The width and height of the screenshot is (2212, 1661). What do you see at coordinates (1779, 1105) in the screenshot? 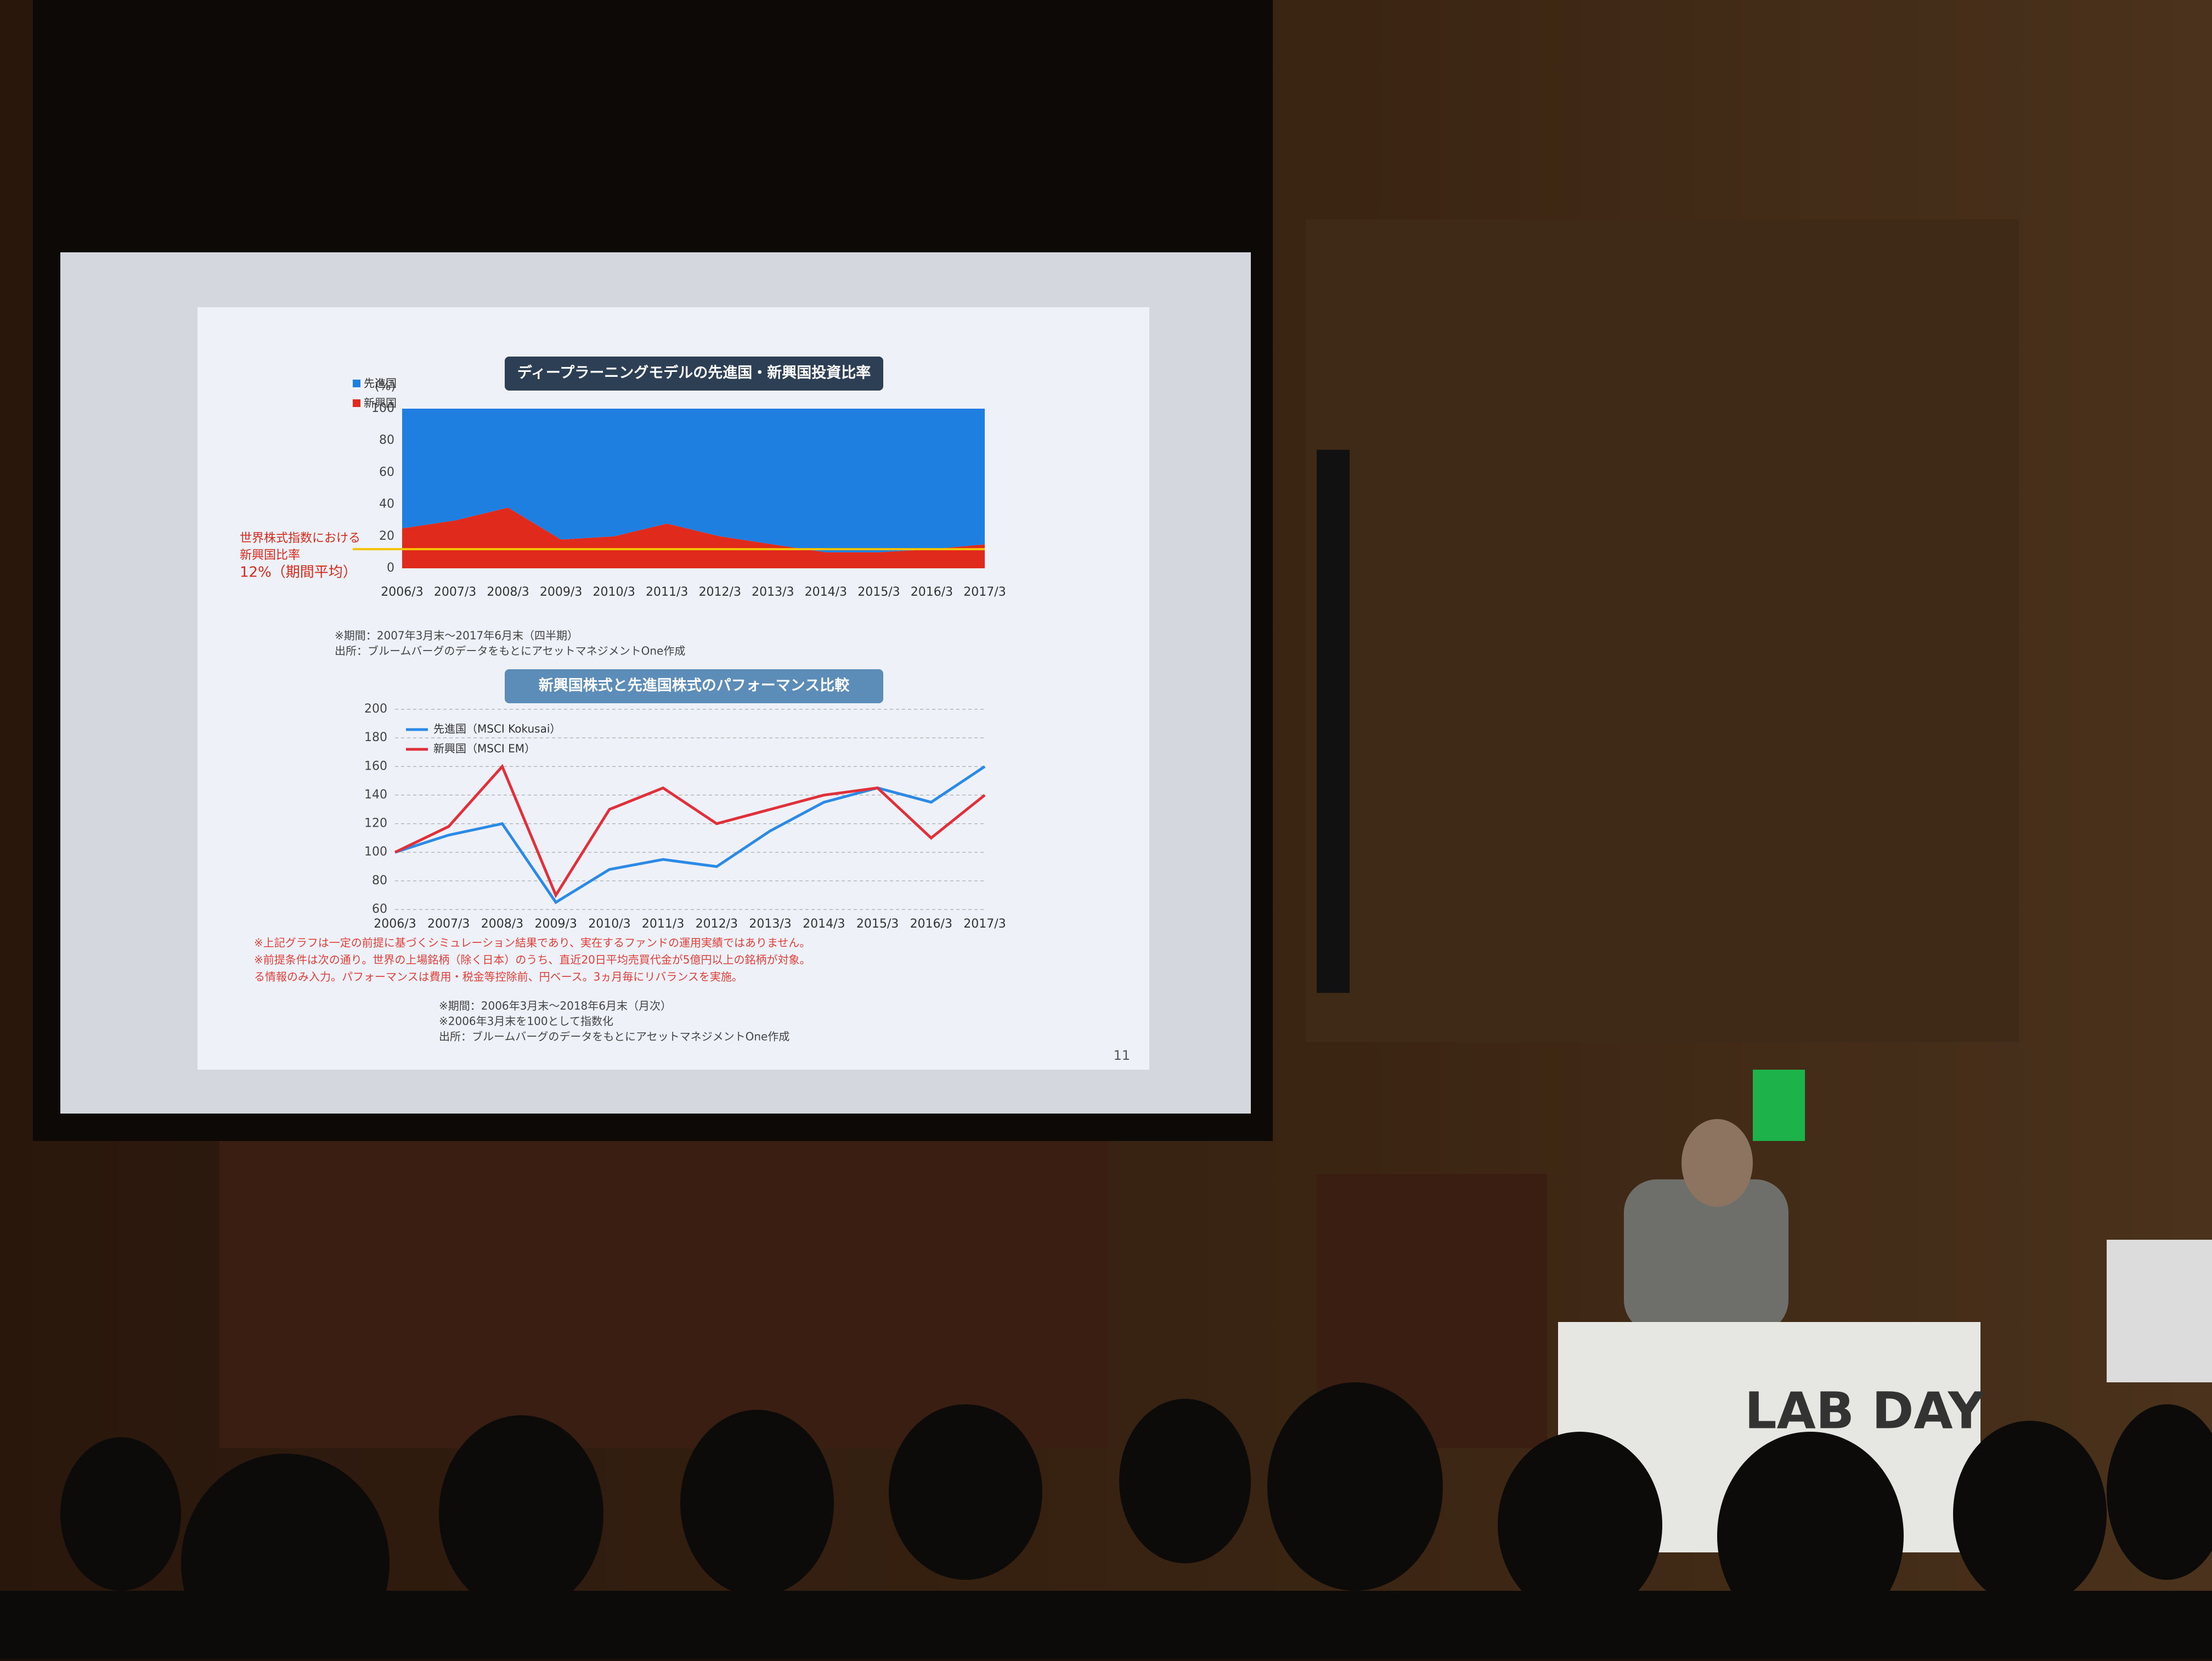
I see `exit-sign` at bounding box center [1779, 1105].